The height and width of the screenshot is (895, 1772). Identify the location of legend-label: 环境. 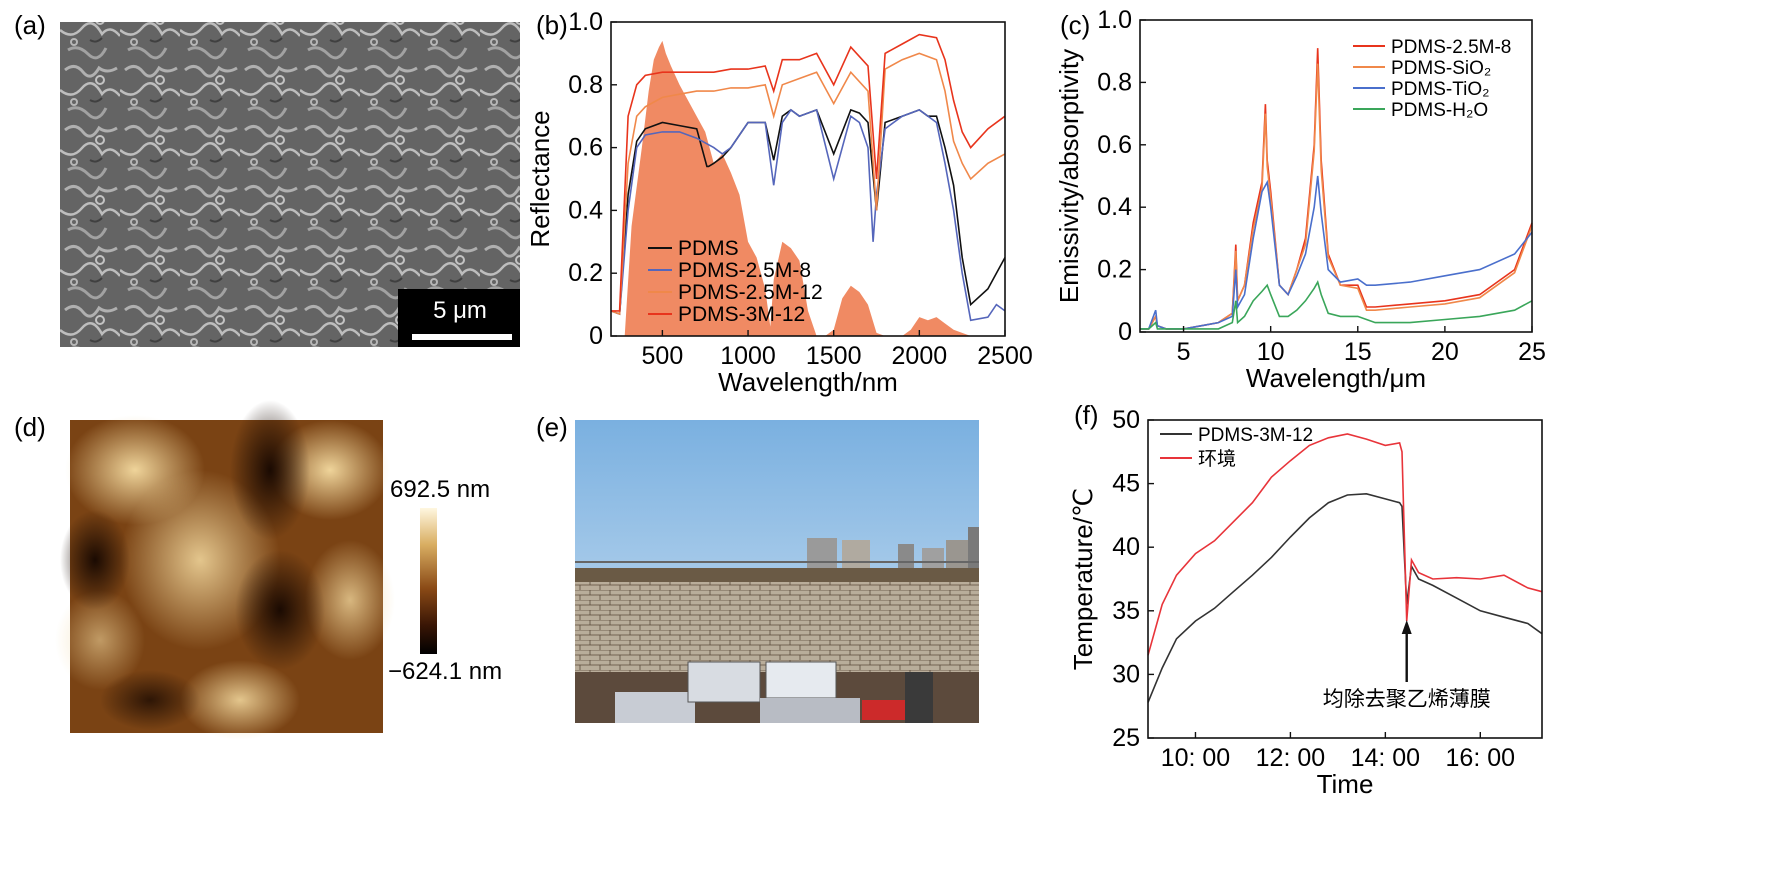
(1217, 459).